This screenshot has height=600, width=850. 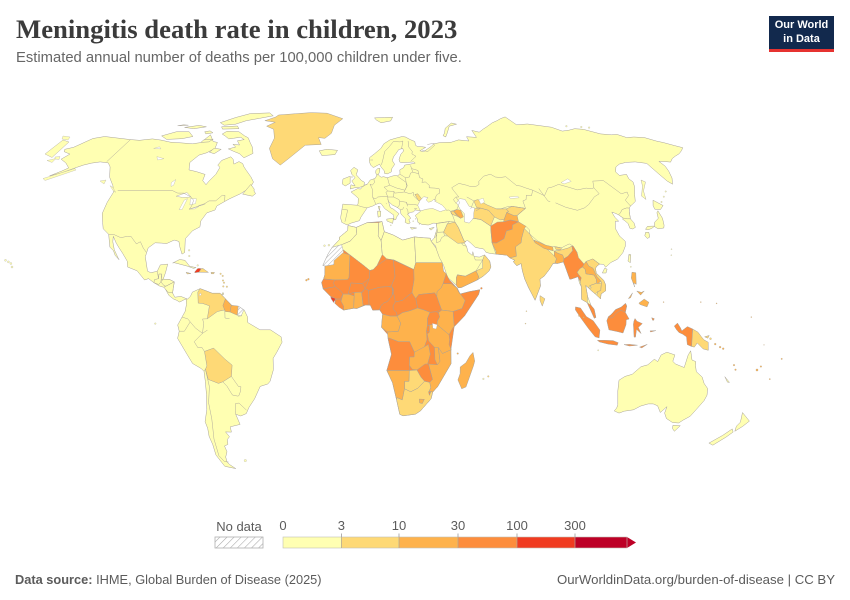 What do you see at coordinates (517, 525) in the screenshot?
I see `svg-text: 100` at bounding box center [517, 525].